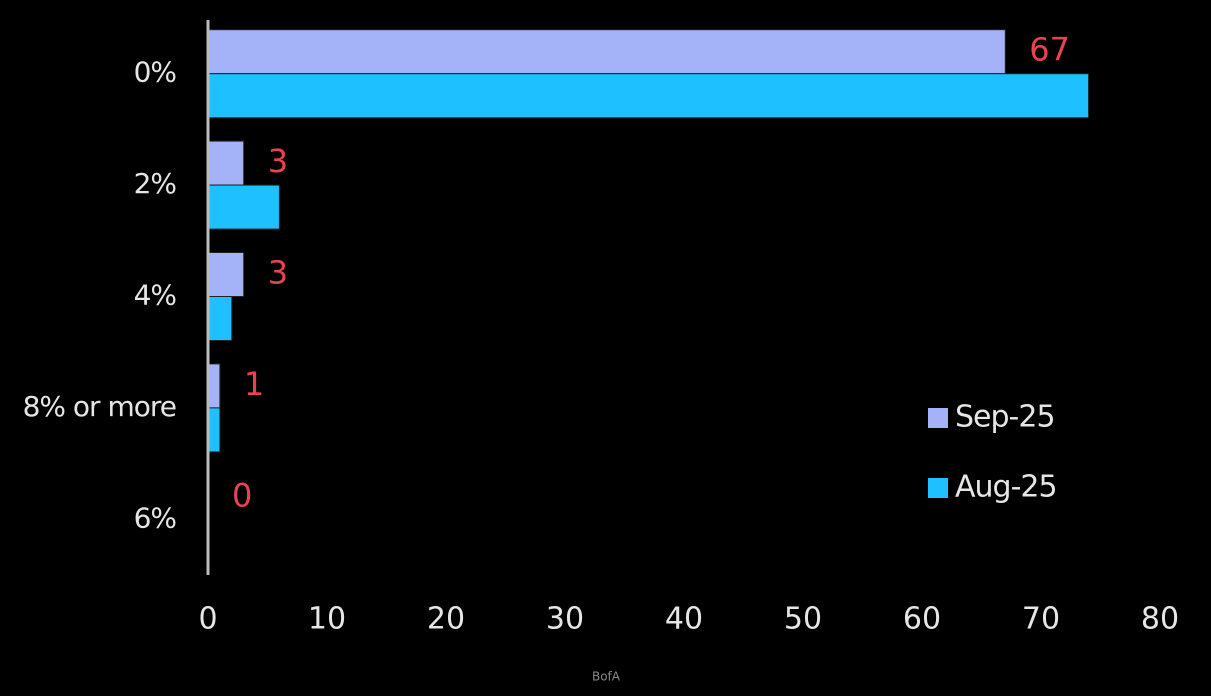 Image resolution: width=1211 pixels, height=696 pixels. Describe the element at coordinates (327, 619) in the screenshot. I see `x-tick-label: 10` at that location.